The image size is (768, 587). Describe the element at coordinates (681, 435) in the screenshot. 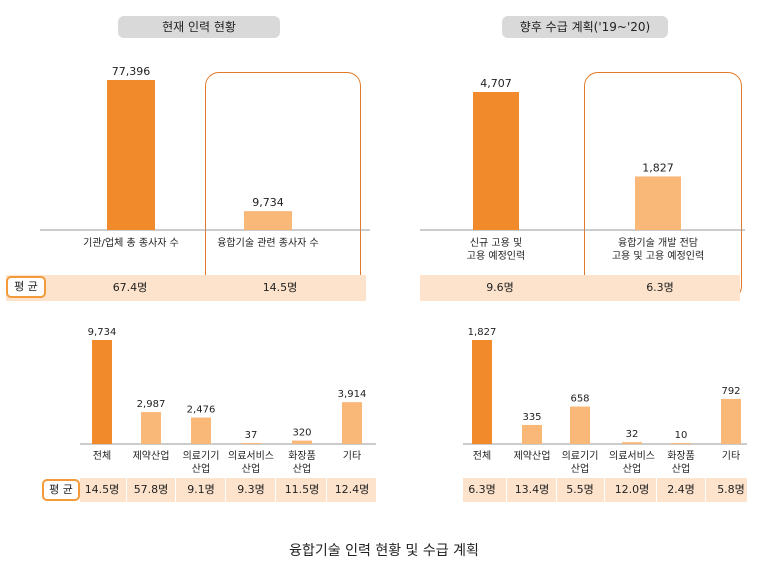

I see `data-label: 10` at that location.